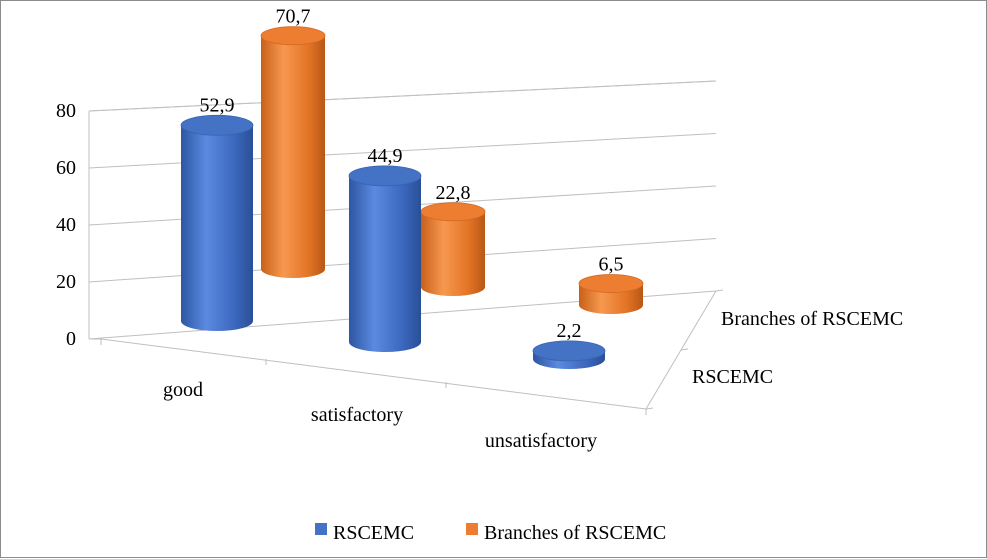  I want to click on data-label: 44,9, so click(385, 156).